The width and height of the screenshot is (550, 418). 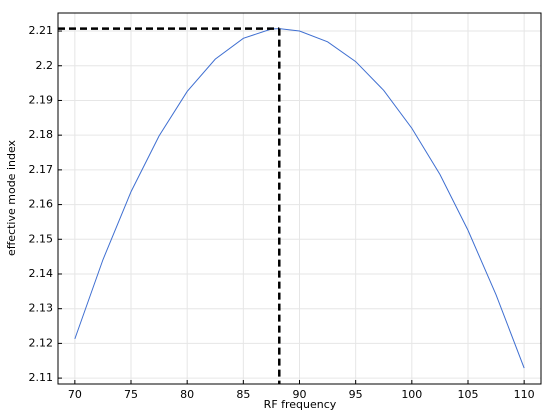 What do you see at coordinates (41, 308) in the screenshot?
I see `y-tick-label: 2.13` at bounding box center [41, 308].